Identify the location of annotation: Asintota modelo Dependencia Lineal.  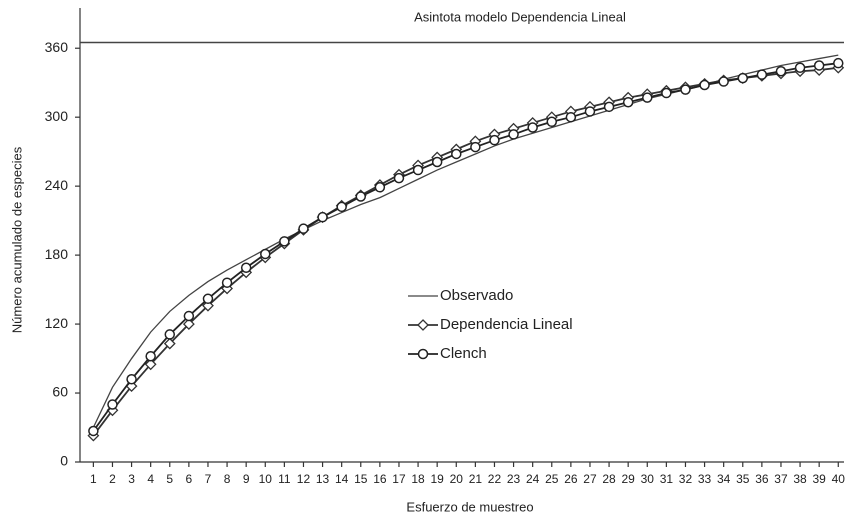
(520, 16).